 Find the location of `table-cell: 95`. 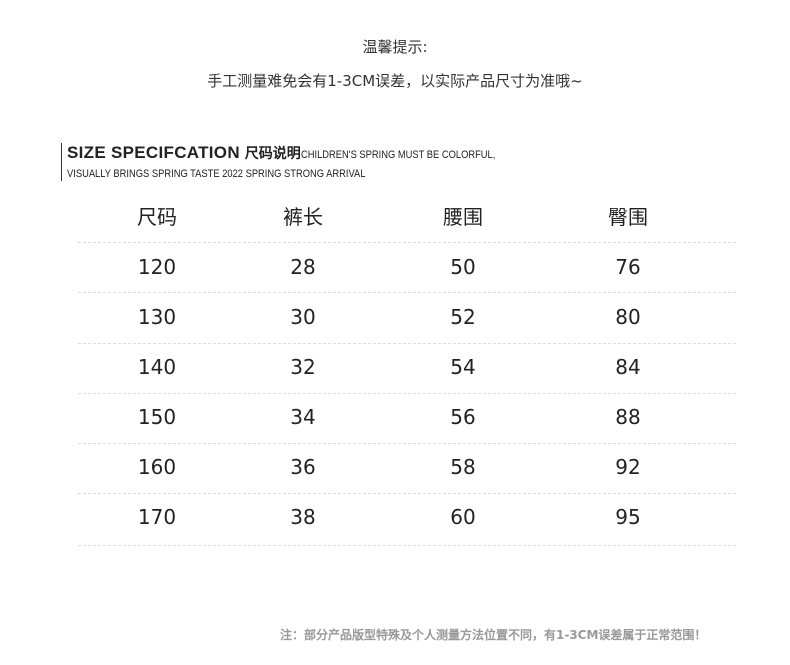

table-cell: 95 is located at coordinates (628, 517).